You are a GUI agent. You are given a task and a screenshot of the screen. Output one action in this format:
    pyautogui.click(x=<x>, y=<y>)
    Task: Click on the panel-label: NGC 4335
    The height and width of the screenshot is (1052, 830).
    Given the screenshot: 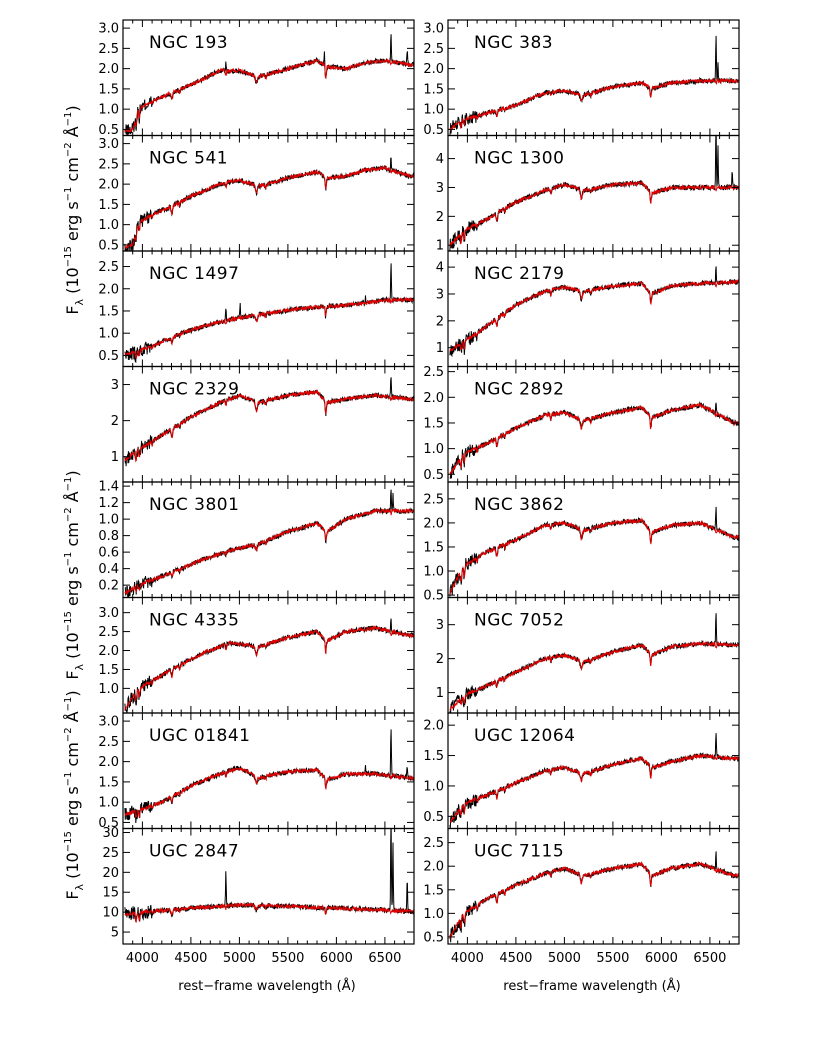 What is the action you would take?
    pyautogui.click(x=194, y=621)
    